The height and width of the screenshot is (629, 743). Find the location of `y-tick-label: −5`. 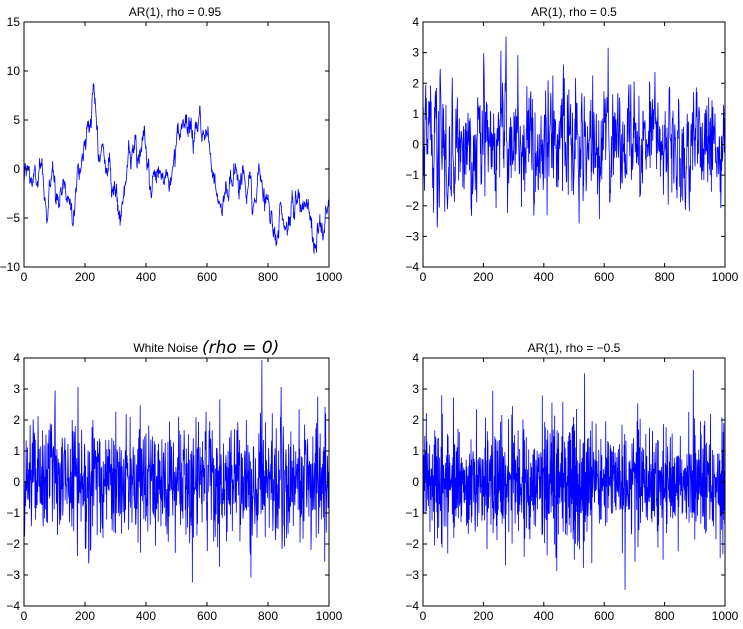

y-tick-label: −5 is located at coordinates (13, 218).